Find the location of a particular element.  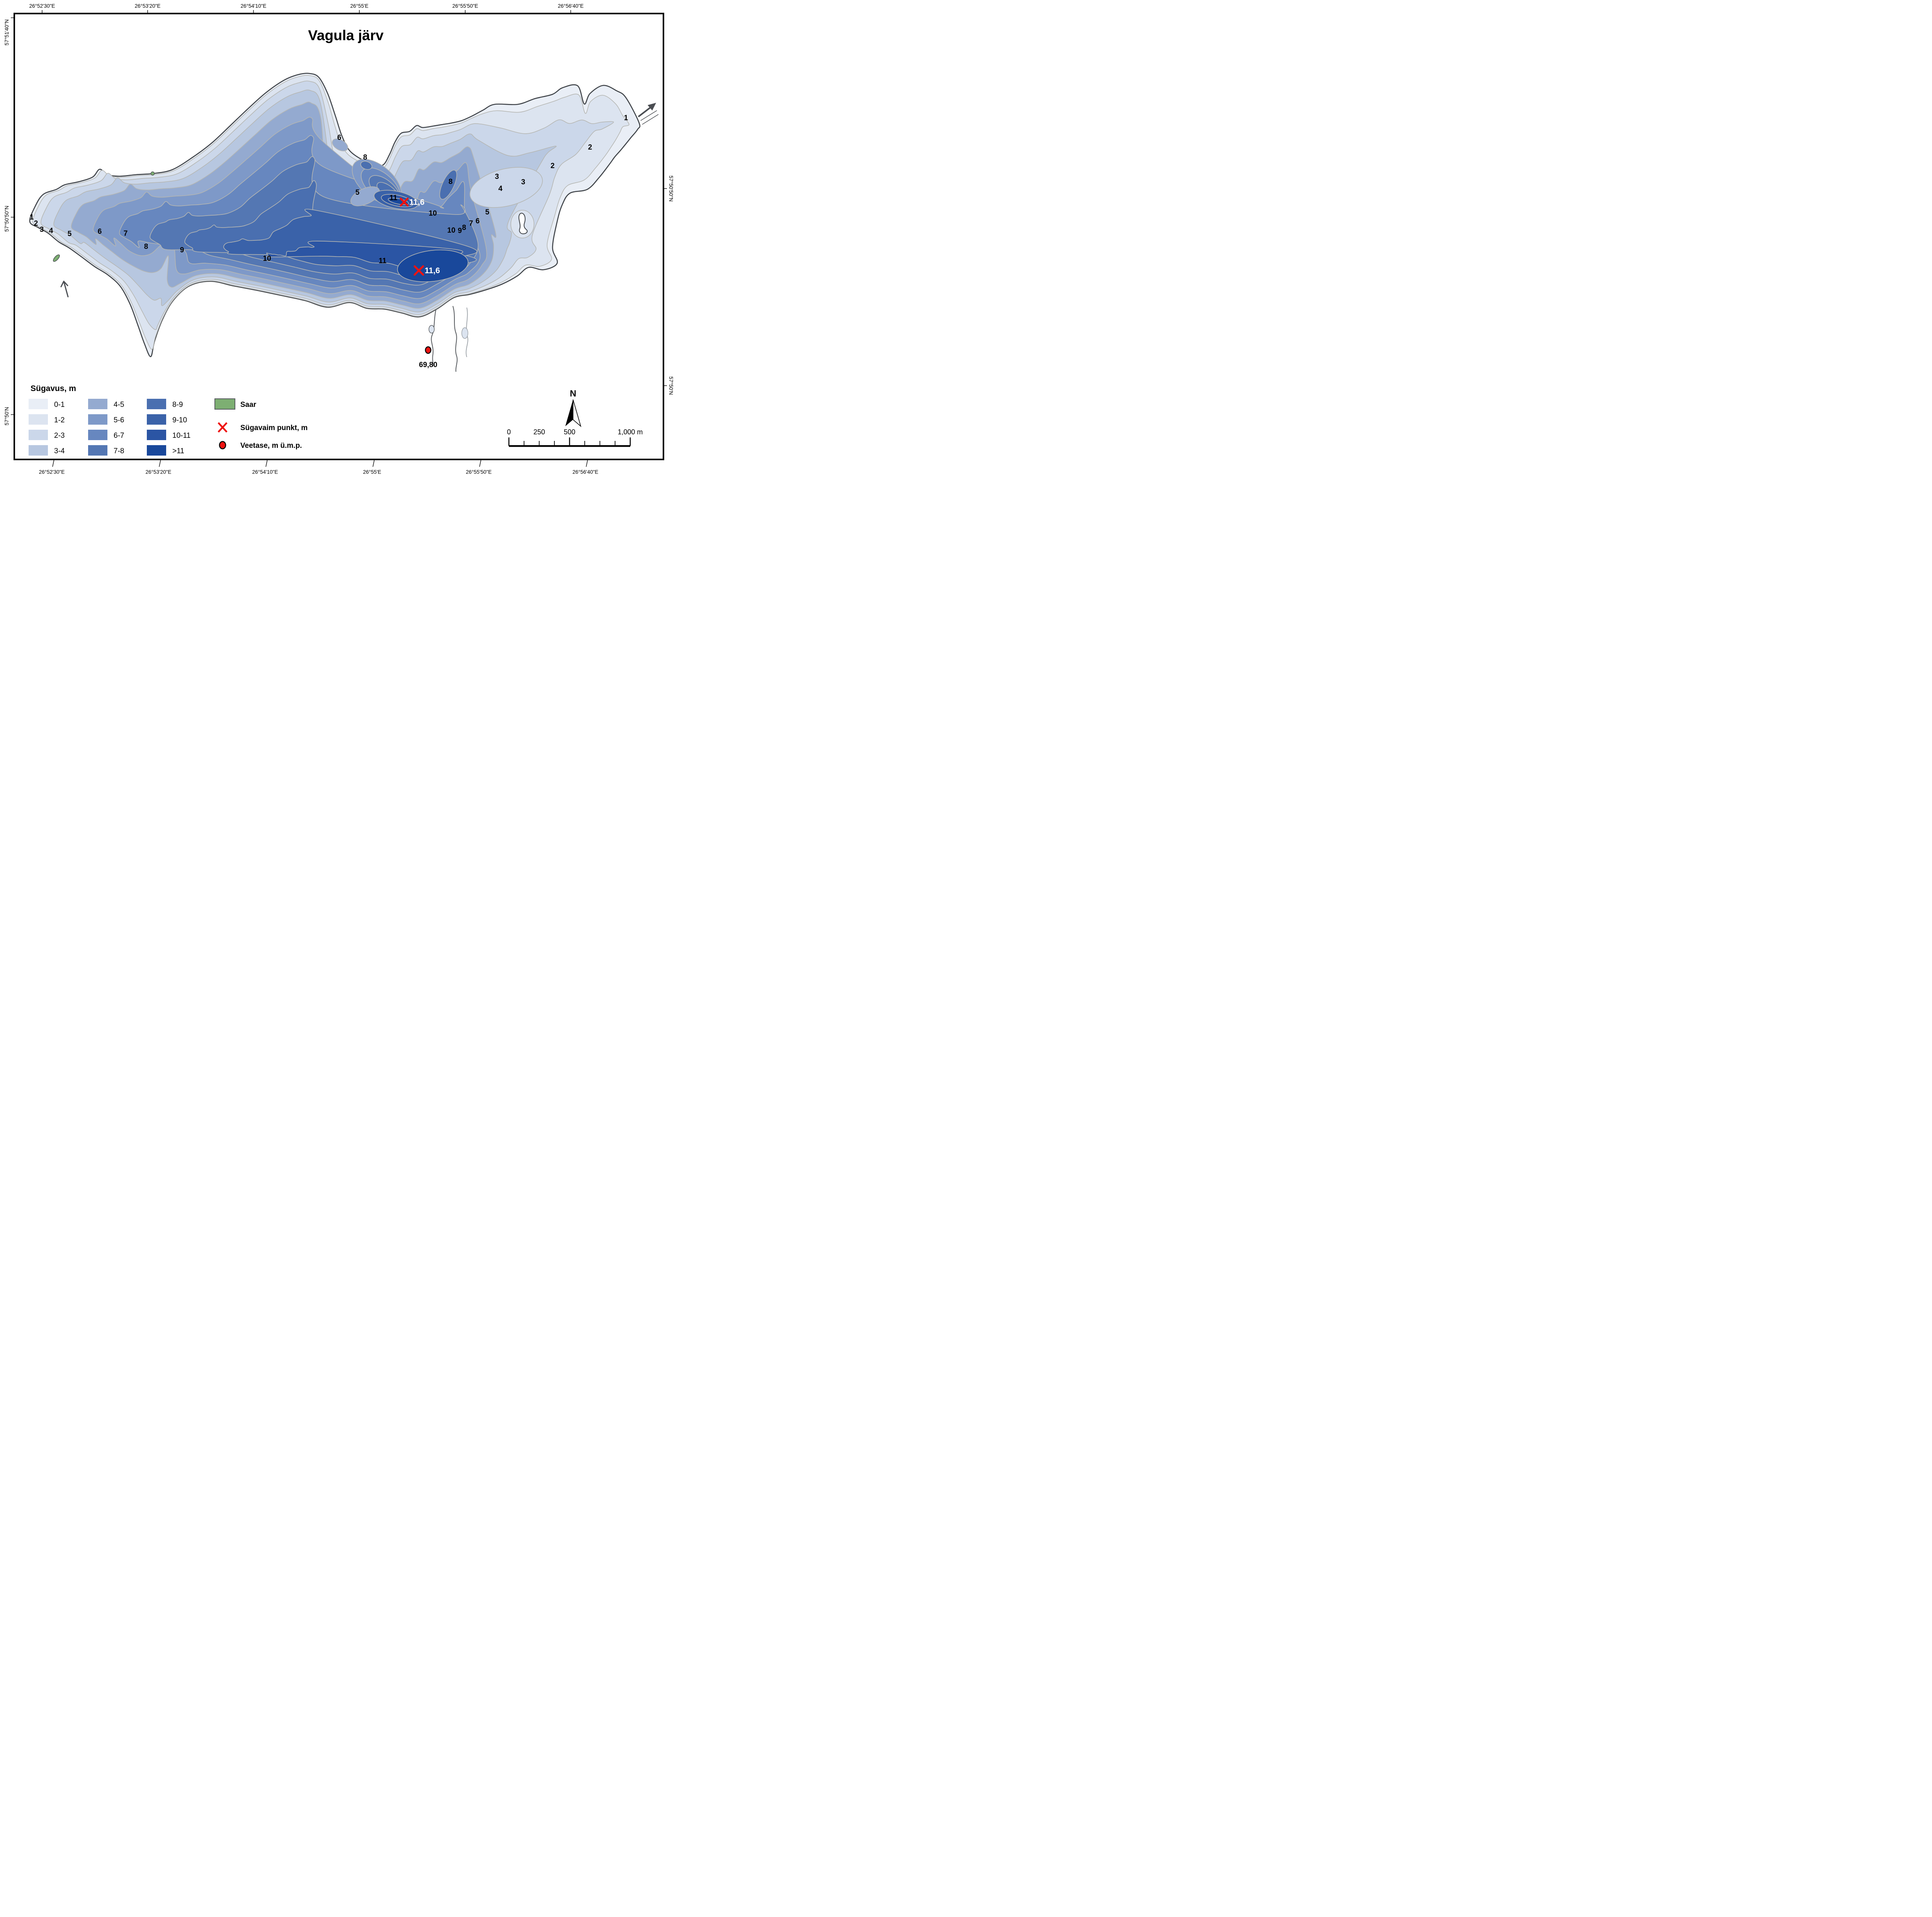

east-shallow-patch is located at coordinates (506, 187).